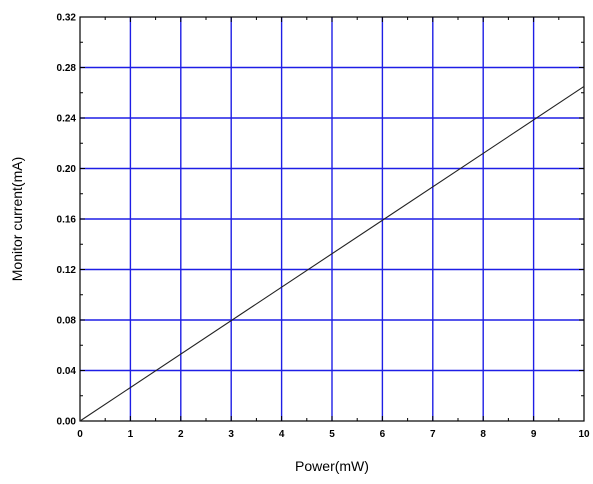 This screenshot has width=593, height=484. I want to click on x-tick-label: 4, so click(282, 434).